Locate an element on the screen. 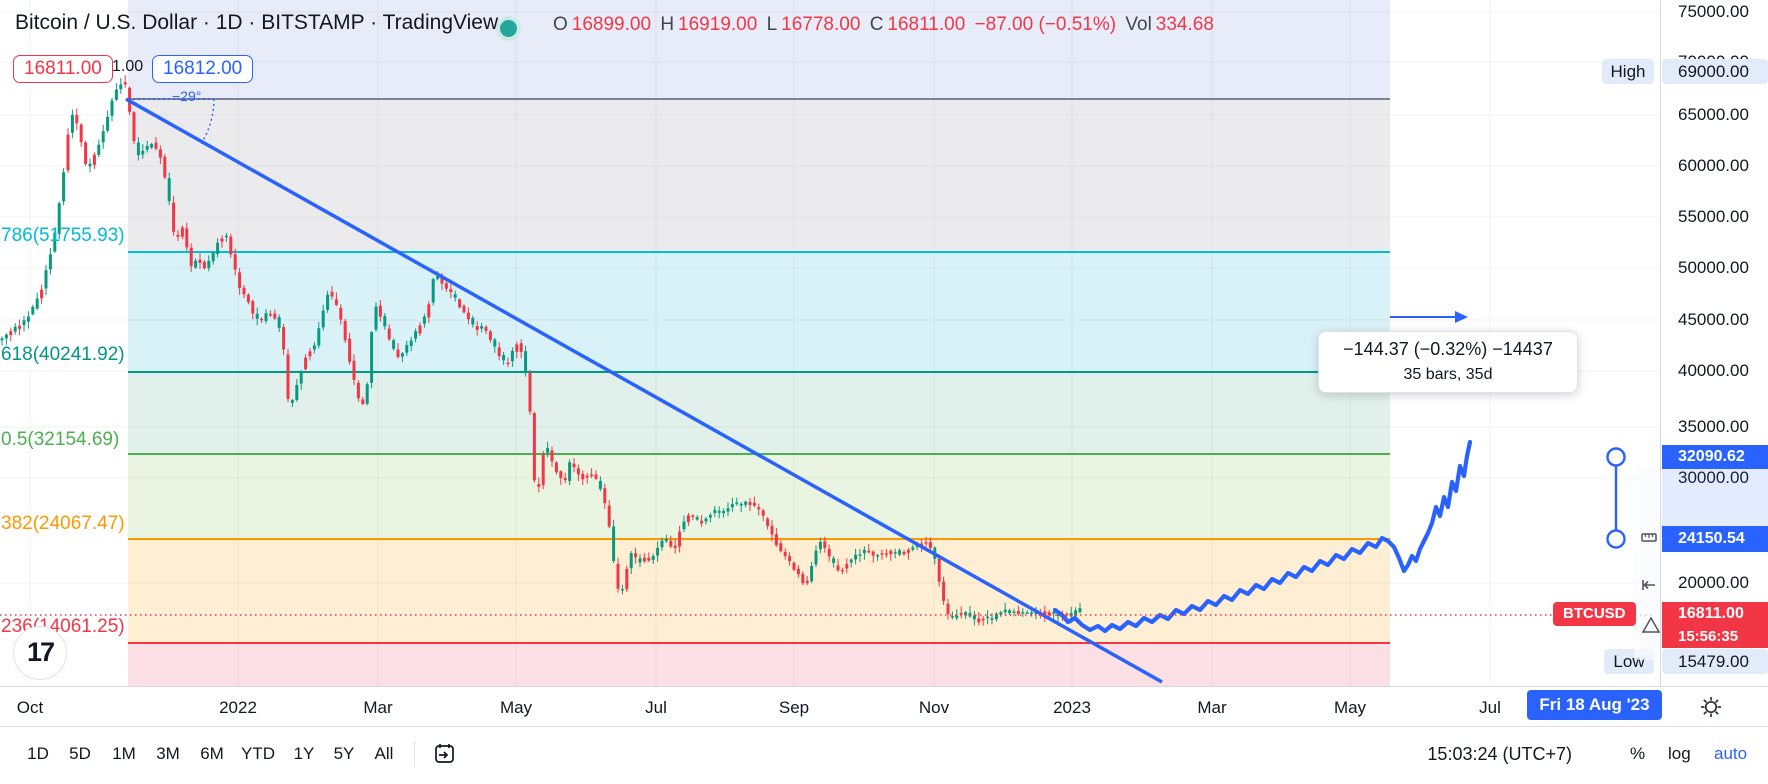 This screenshot has height=784, width=1768. scroll-to-price-icon is located at coordinates (1649, 585).